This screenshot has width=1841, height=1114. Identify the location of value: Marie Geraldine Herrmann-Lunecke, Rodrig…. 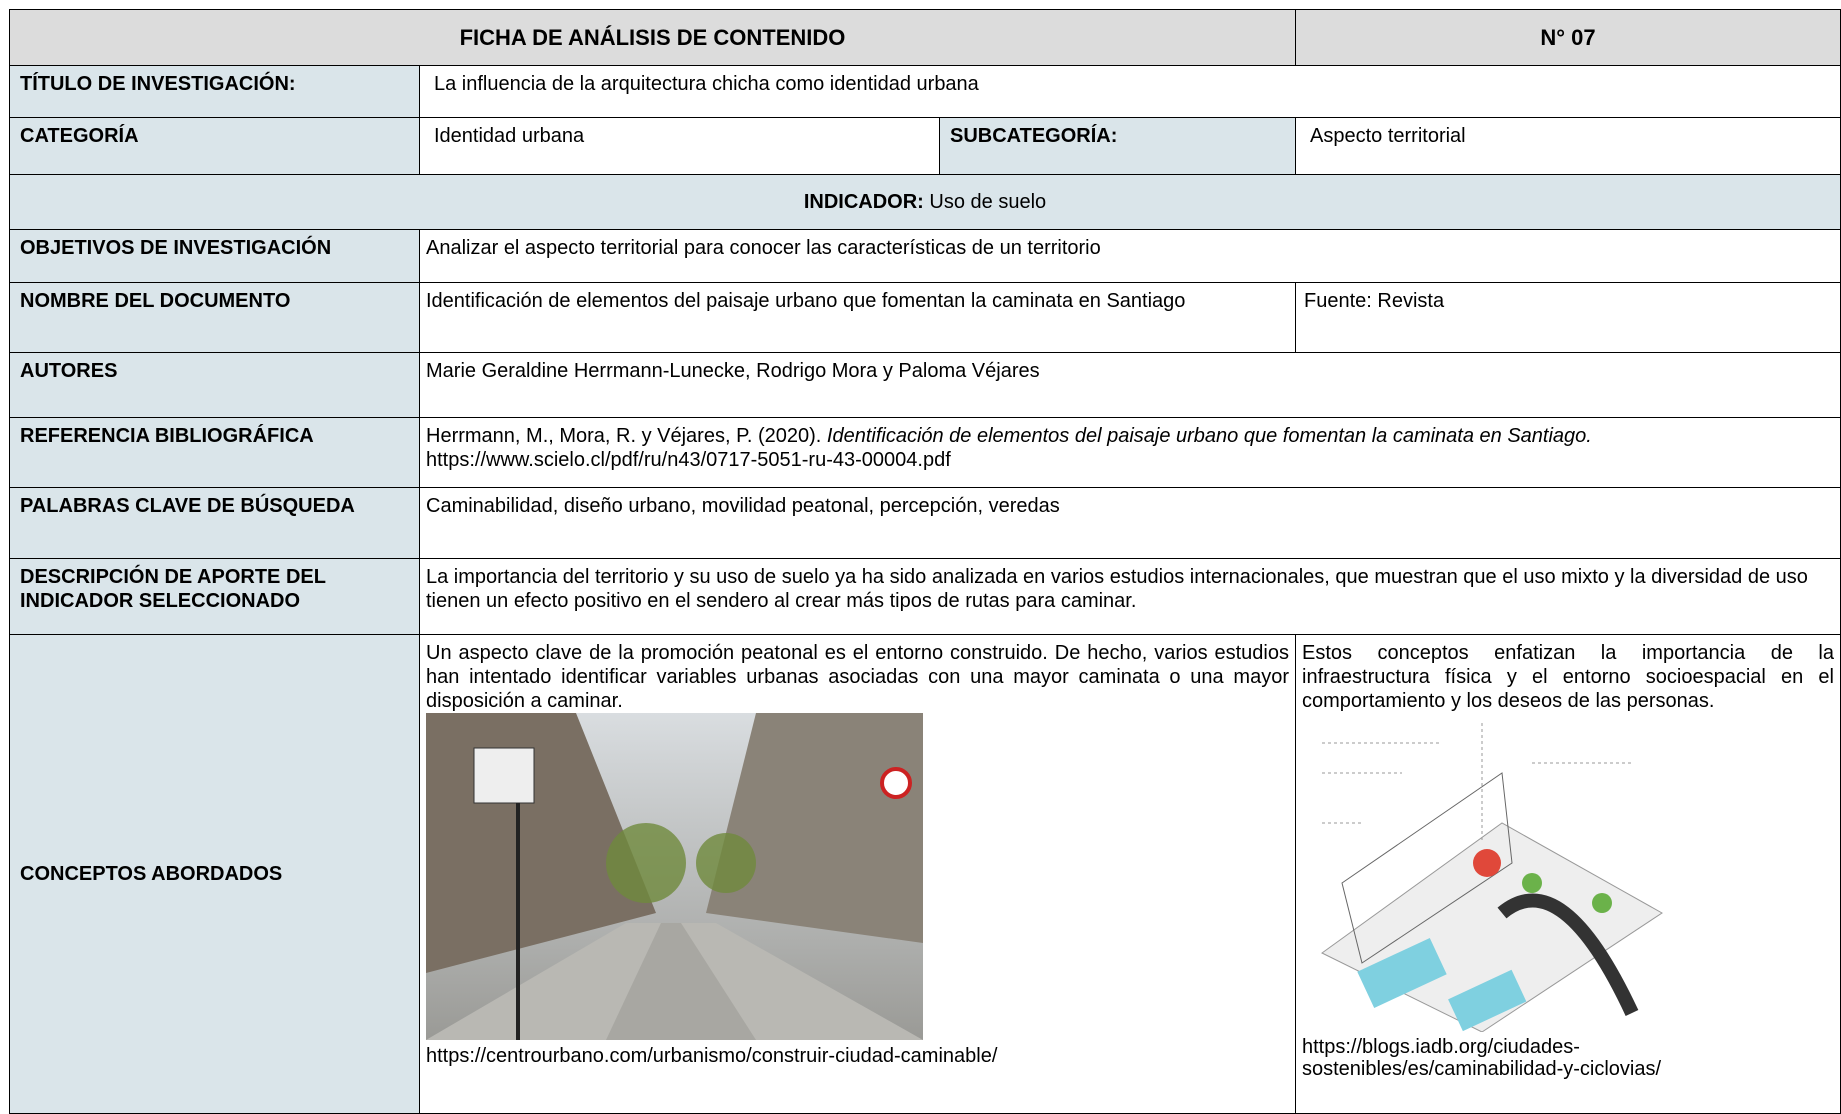
(1130, 385).